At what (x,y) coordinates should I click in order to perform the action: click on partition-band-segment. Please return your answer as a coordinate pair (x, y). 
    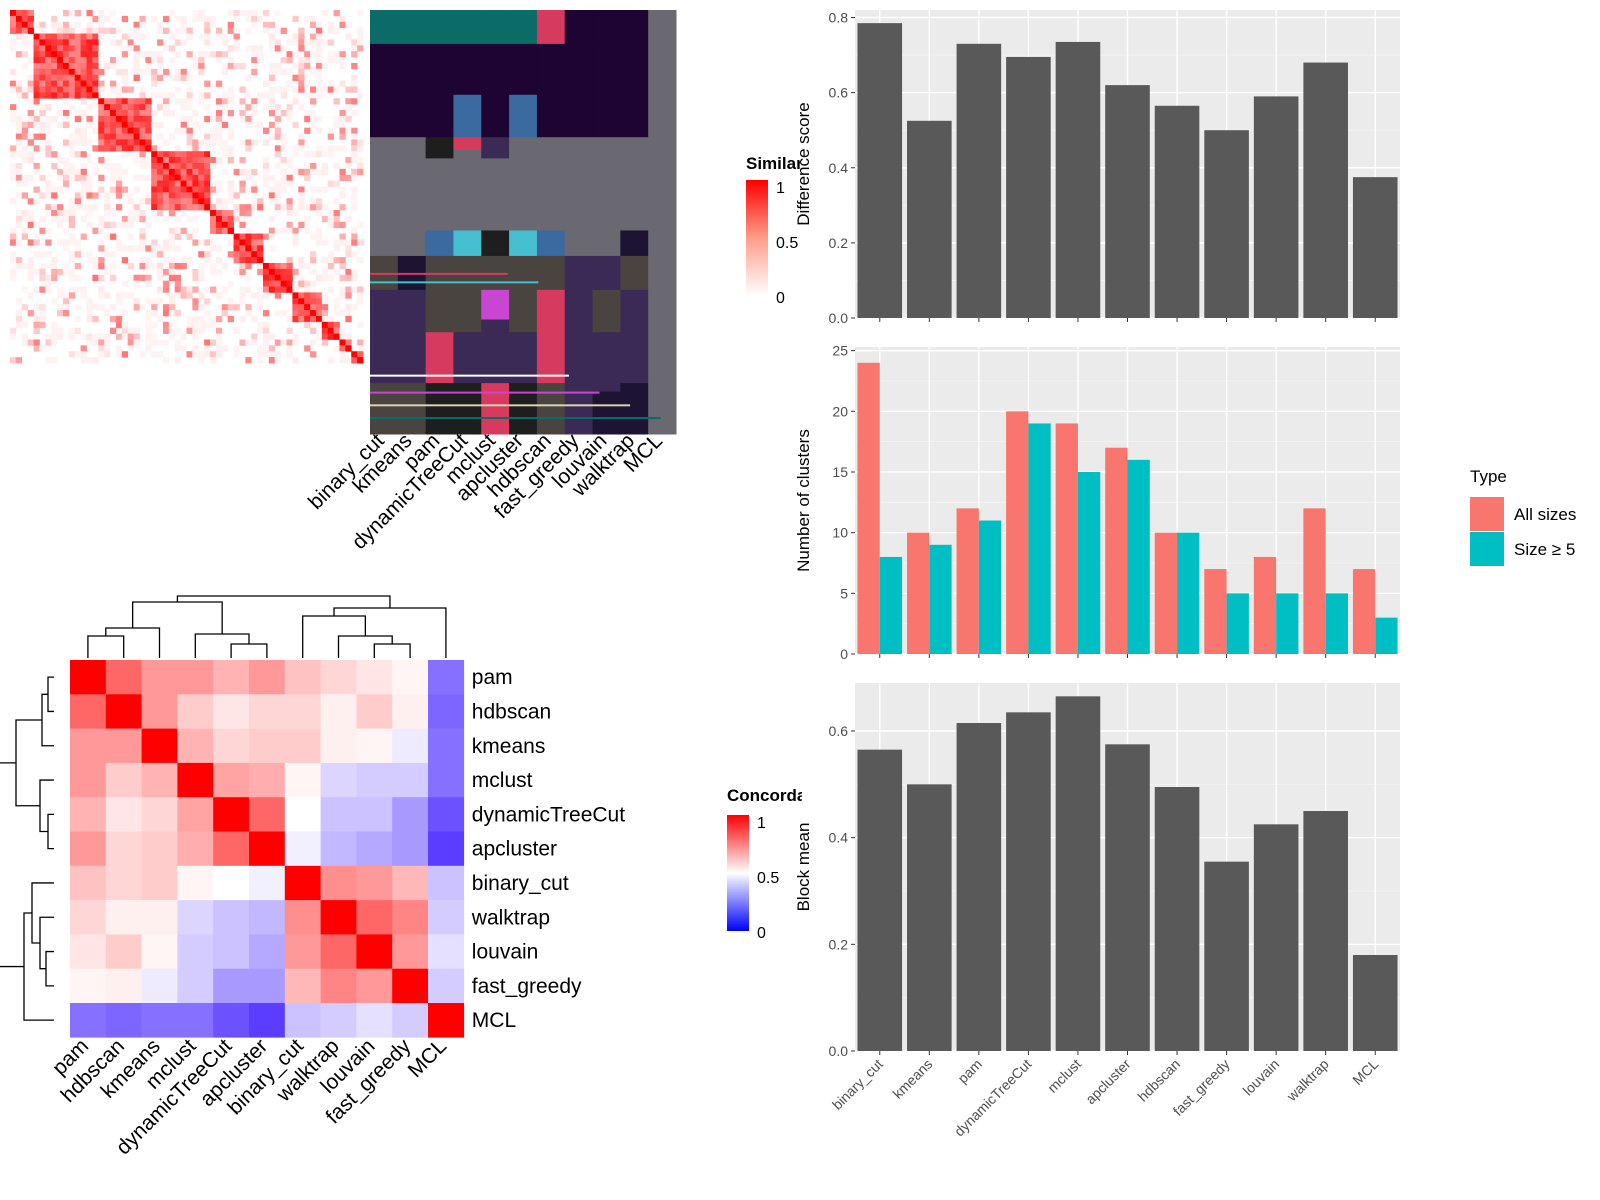
    Looking at the image, I should click on (606, 273).